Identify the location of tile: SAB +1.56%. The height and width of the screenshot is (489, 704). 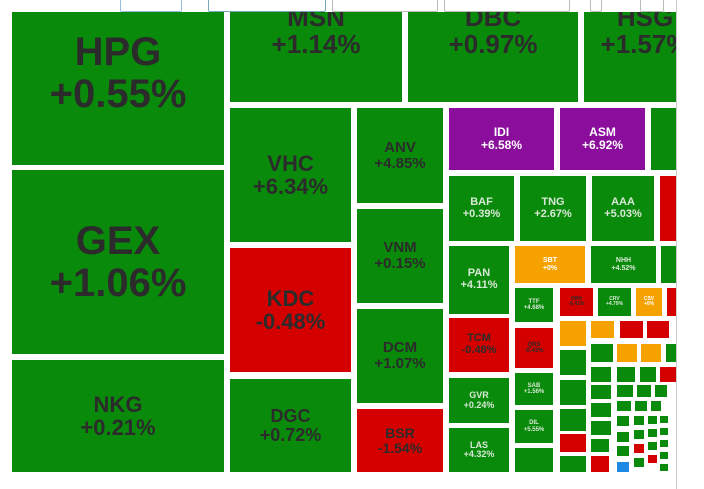
(534, 389).